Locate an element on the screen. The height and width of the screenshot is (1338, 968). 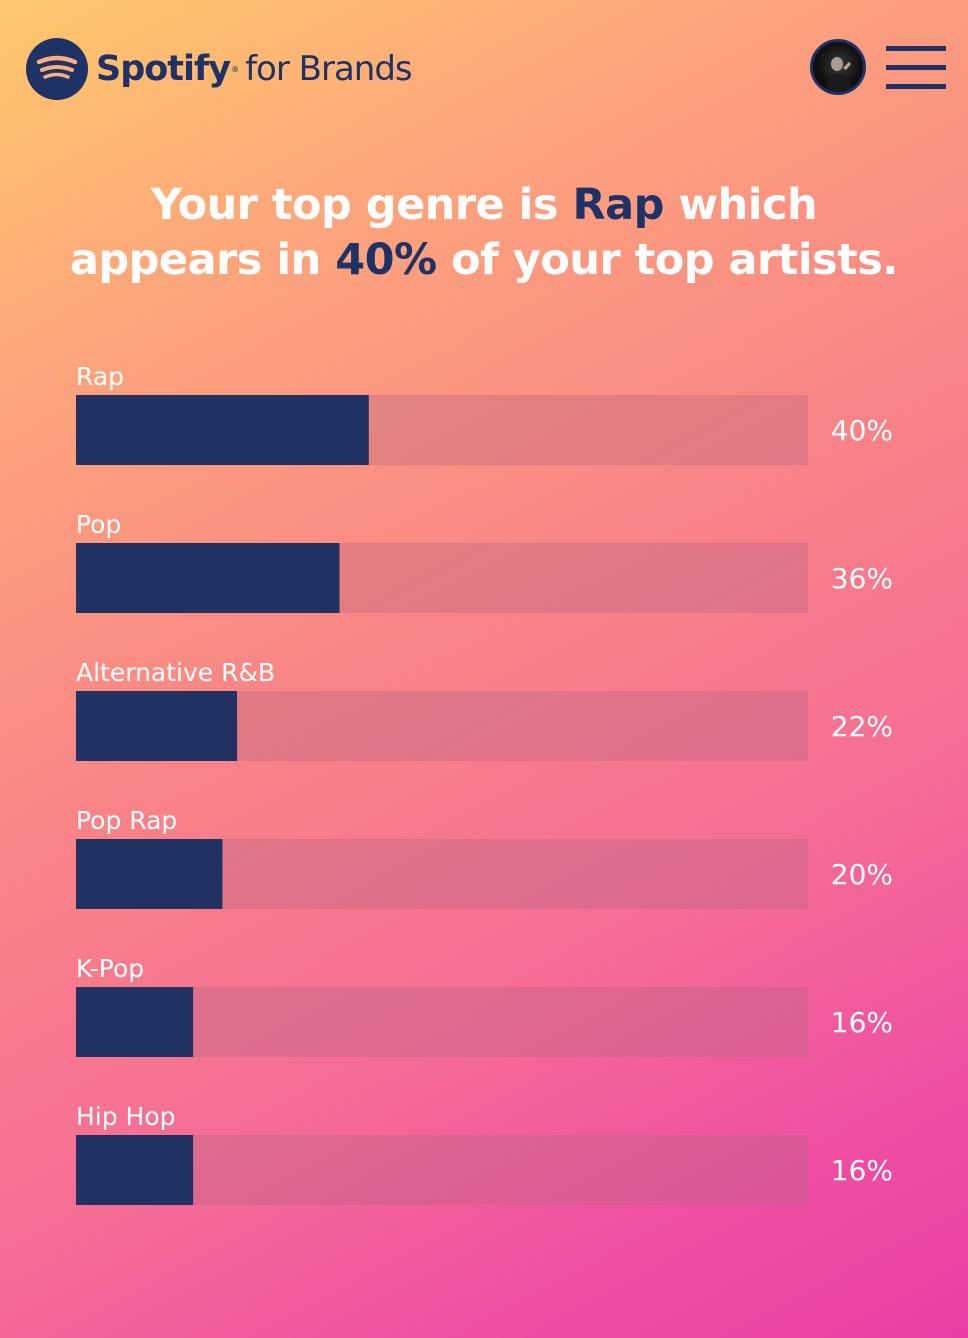
headline-line-2: appears in 40% of your top artists. is located at coordinates (484, 260).